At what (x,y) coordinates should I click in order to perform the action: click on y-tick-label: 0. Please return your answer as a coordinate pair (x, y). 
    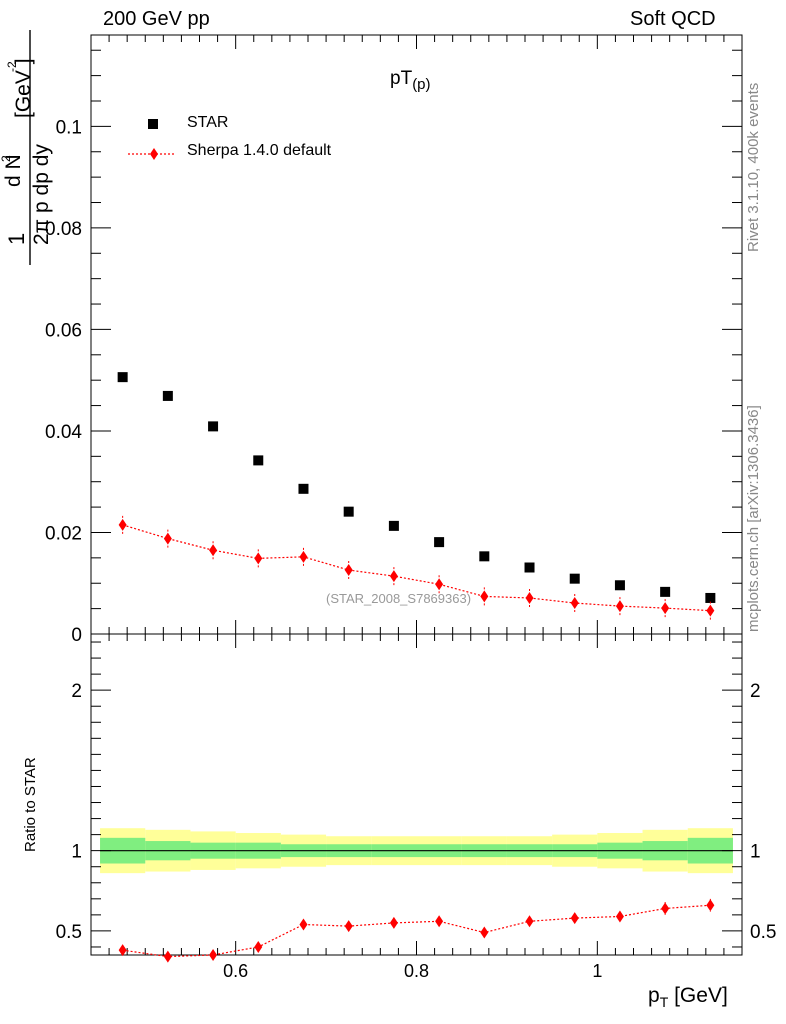
    Looking at the image, I should click on (76, 635).